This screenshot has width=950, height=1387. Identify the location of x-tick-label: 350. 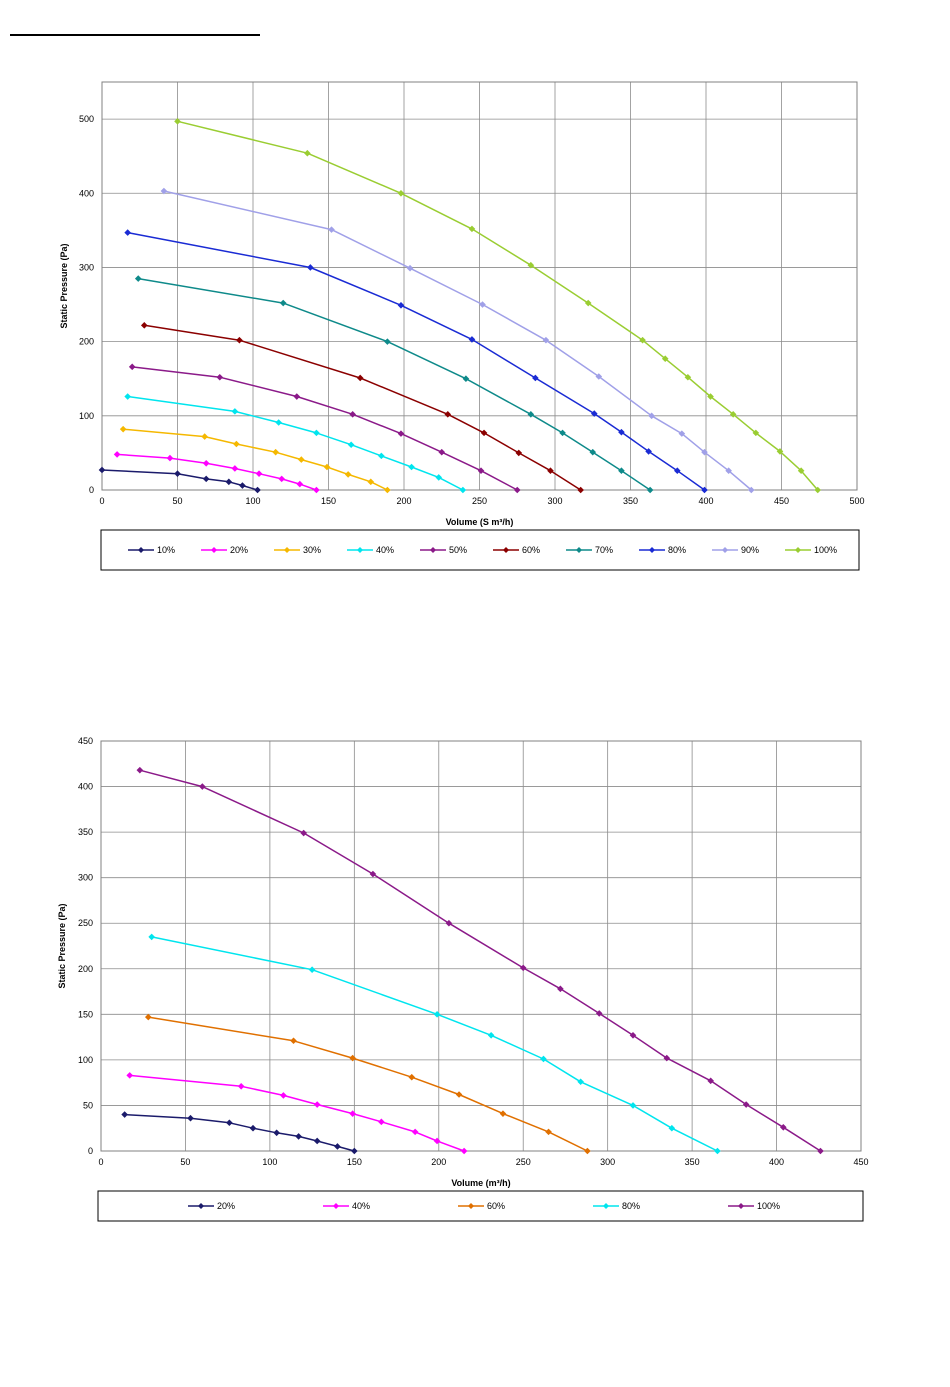
(692, 1162).